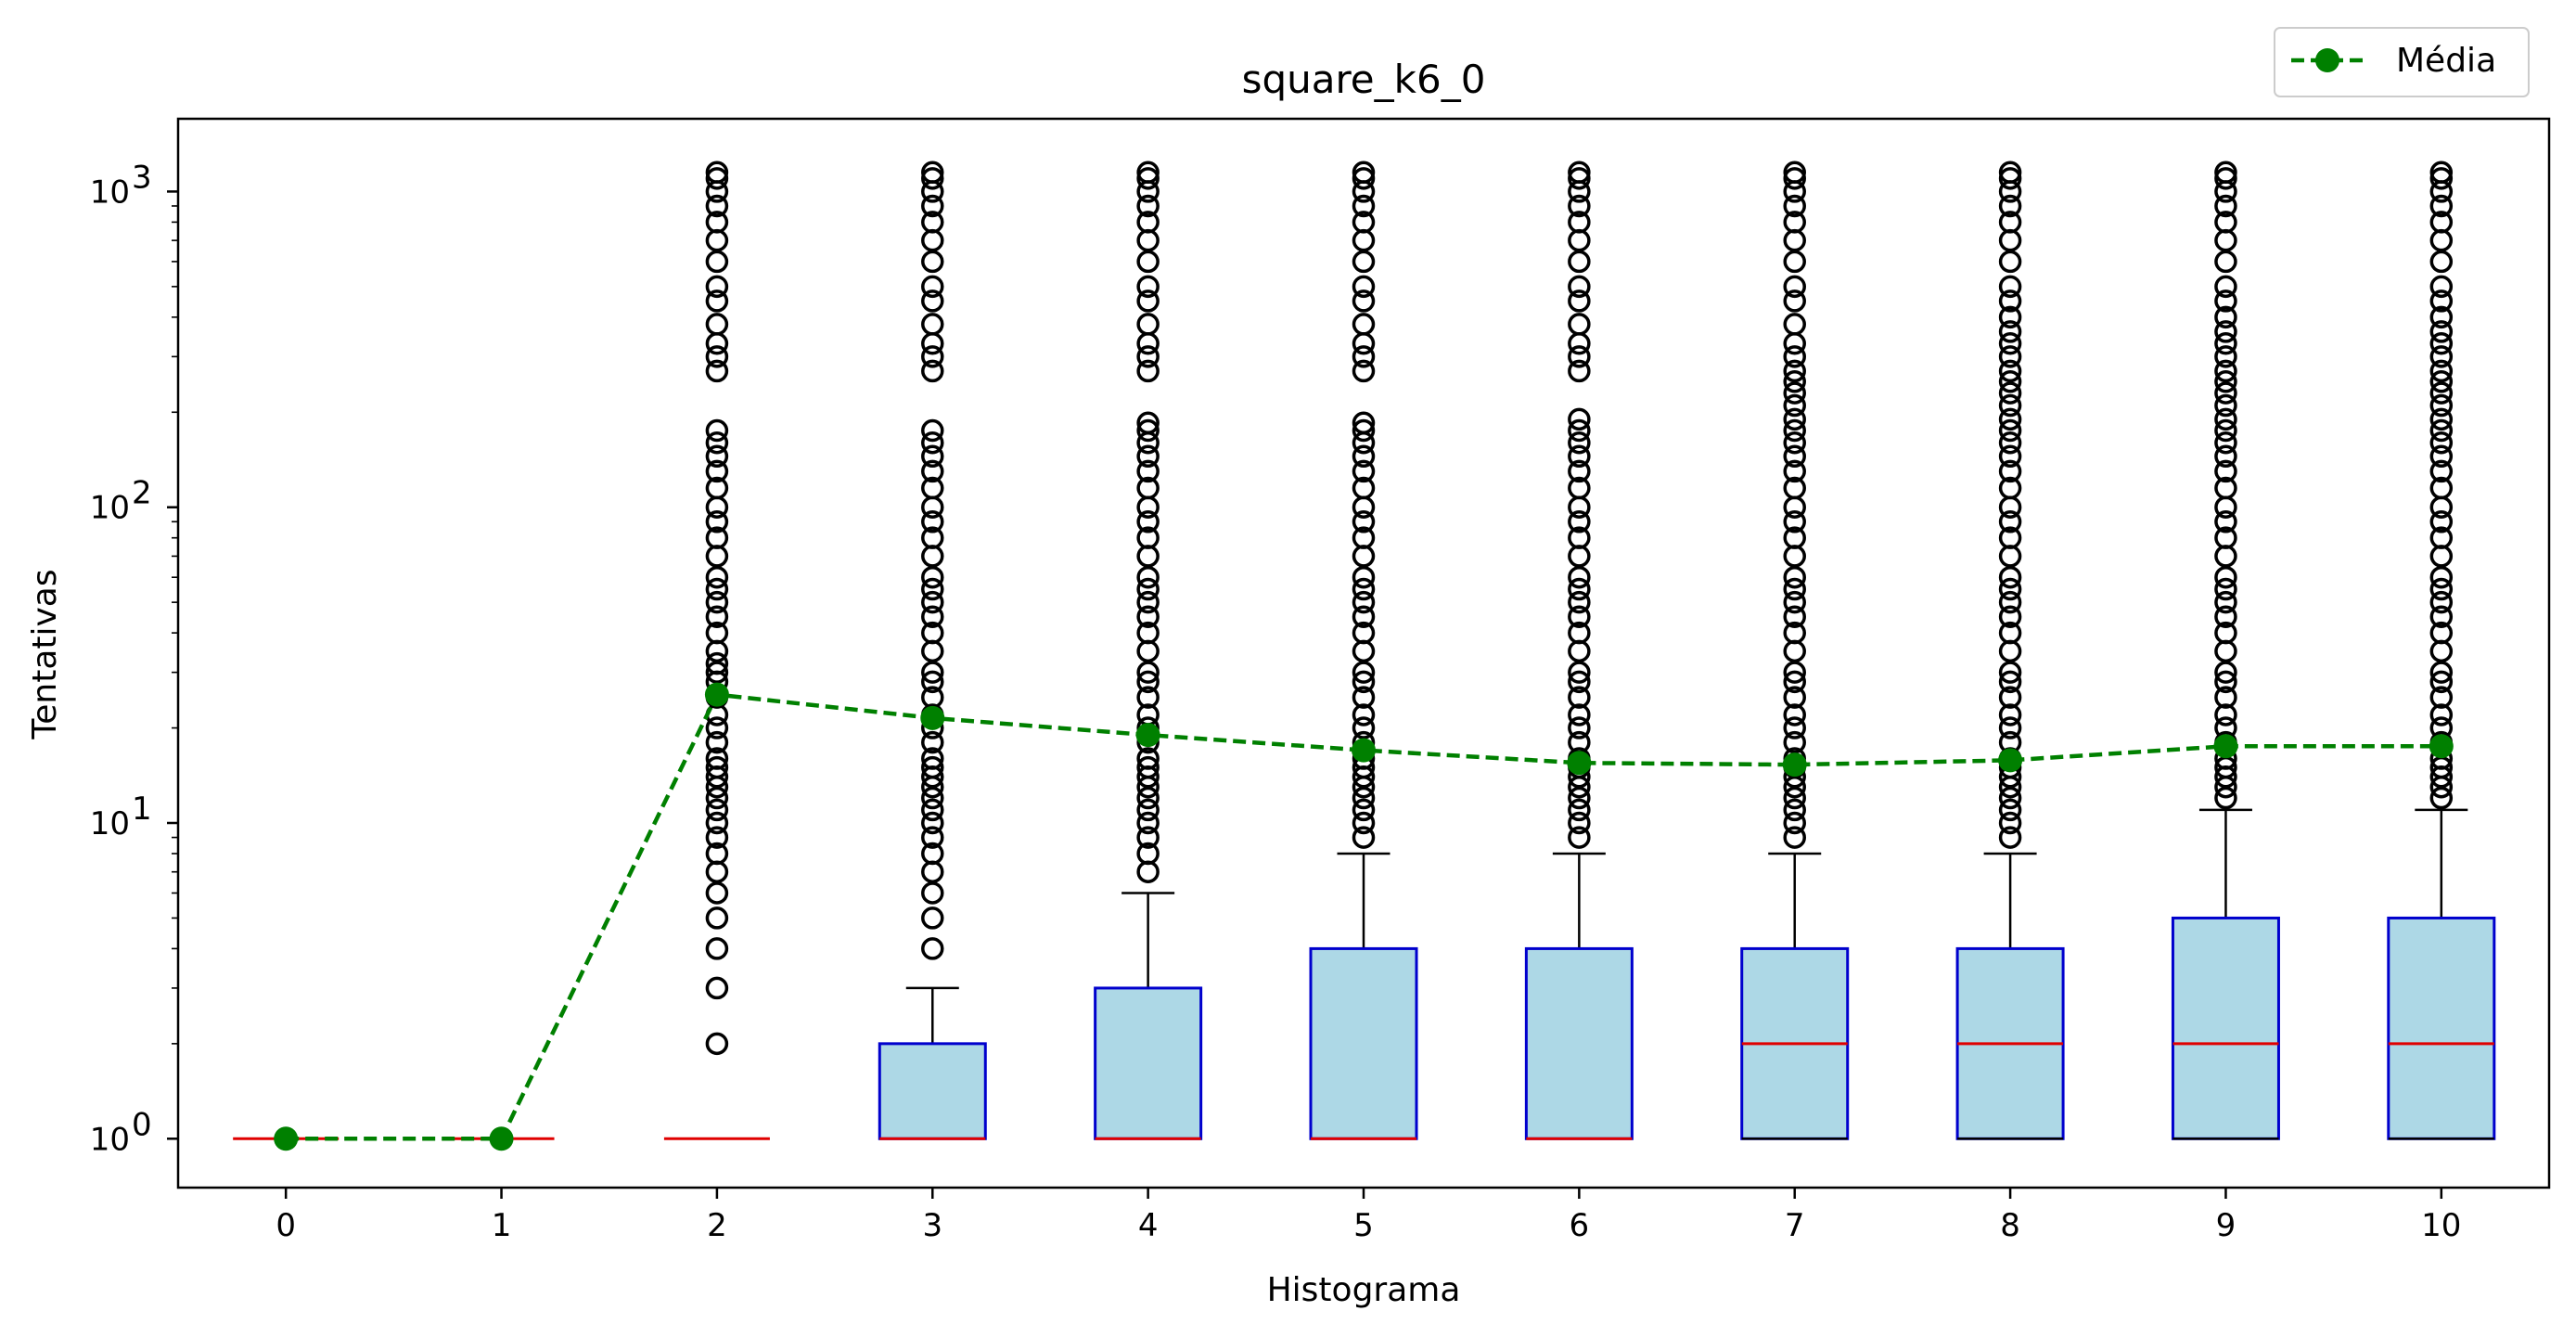 This screenshot has width=2576, height=1337. What do you see at coordinates (502, 1225) in the screenshot?
I see `x-tick-label: 1` at bounding box center [502, 1225].